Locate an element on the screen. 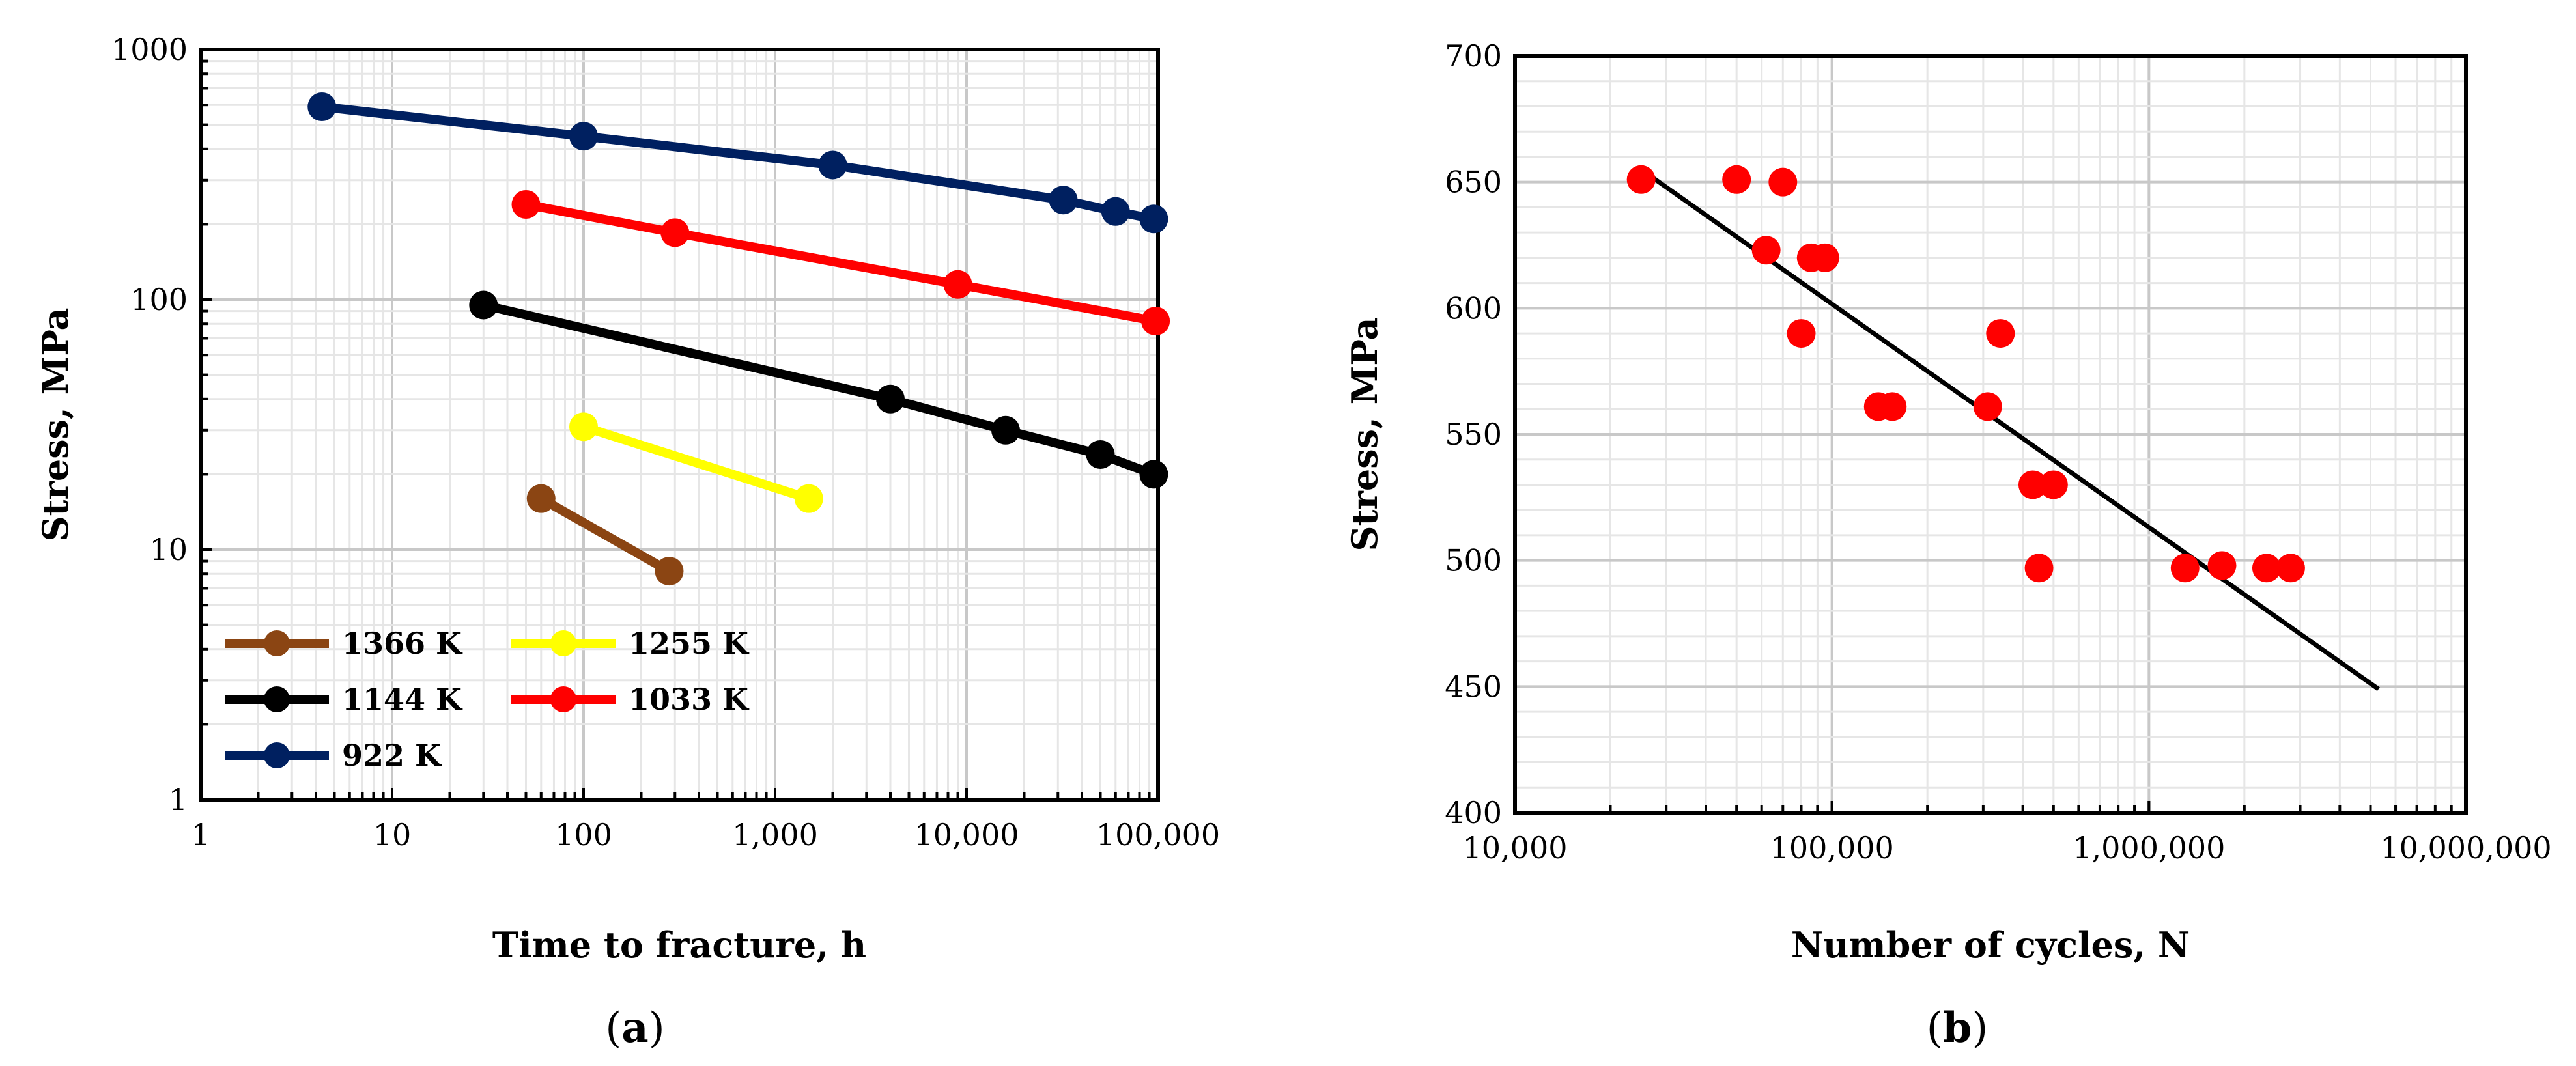  legend-label: 1366 K is located at coordinates (402, 643).